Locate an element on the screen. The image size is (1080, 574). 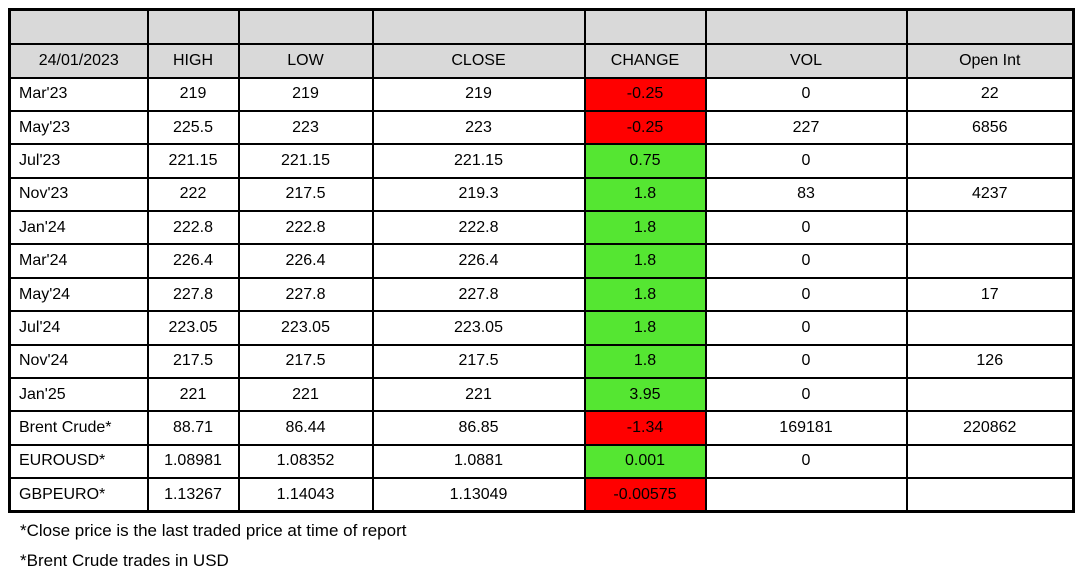
cell-vol: 83 is located at coordinates (806, 194).